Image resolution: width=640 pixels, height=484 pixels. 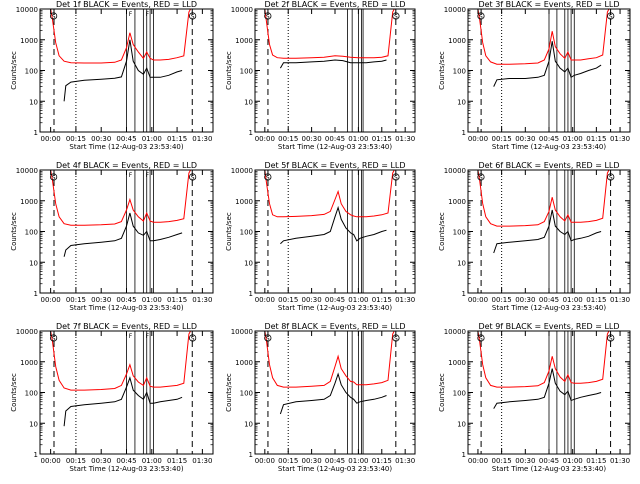 What do you see at coordinates (229, 392) in the screenshot?
I see `y-axis-label: Counts/sec` at bounding box center [229, 392].